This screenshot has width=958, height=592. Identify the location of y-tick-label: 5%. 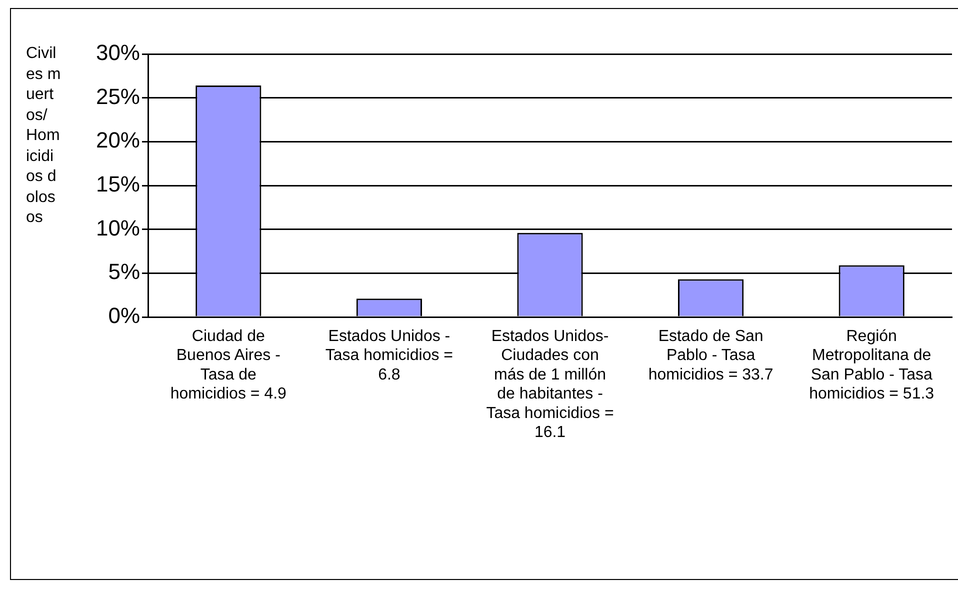
(124, 271).